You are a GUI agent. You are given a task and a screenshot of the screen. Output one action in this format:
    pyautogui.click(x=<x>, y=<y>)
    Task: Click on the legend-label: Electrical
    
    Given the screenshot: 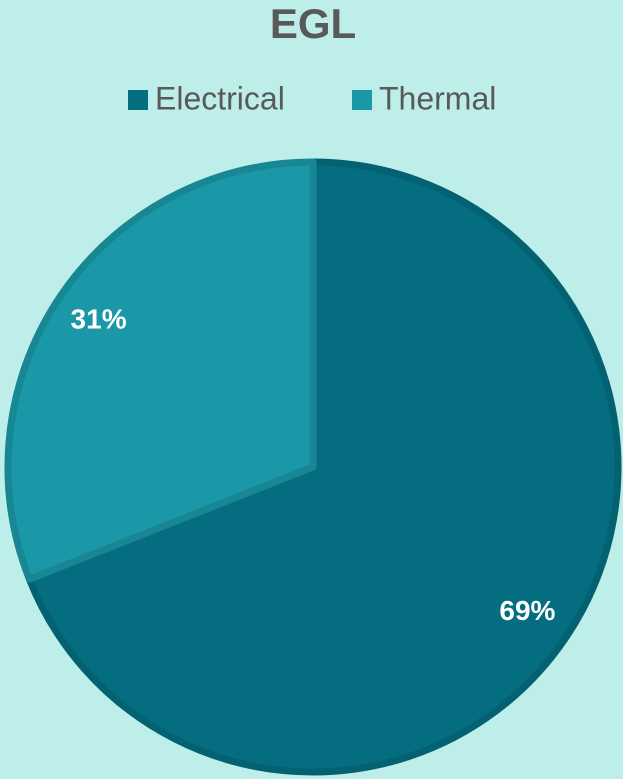 What is the action you would take?
    pyautogui.click(x=220, y=98)
    